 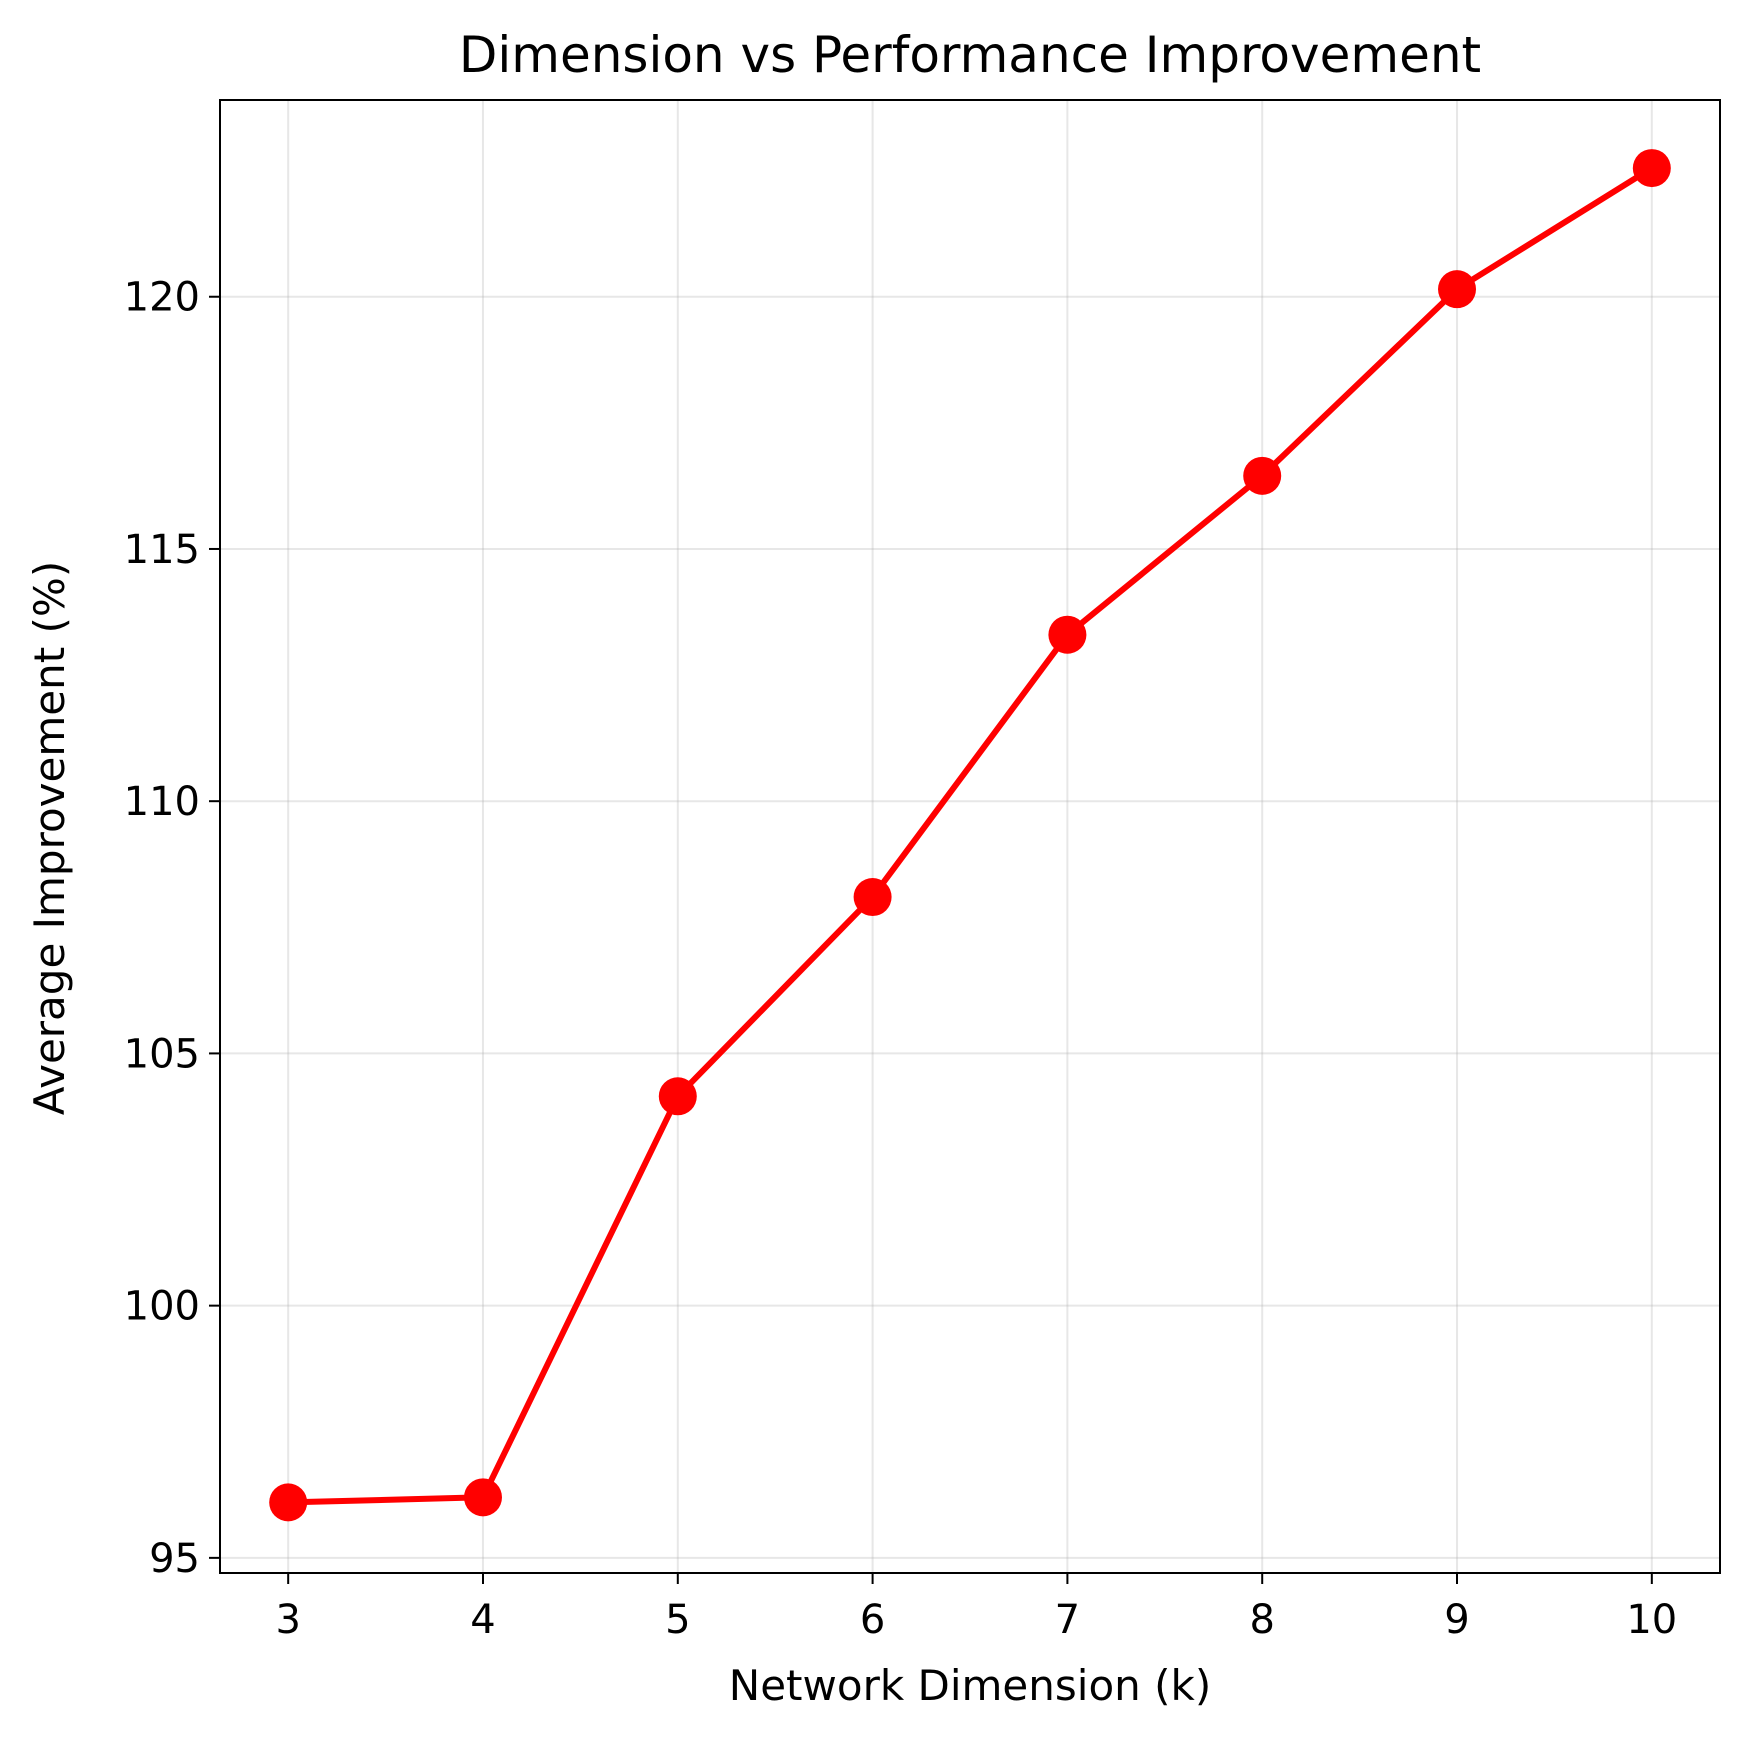 What do you see at coordinates (677, 1620) in the screenshot?
I see `x-tick-label: 5` at bounding box center [677, 1620].